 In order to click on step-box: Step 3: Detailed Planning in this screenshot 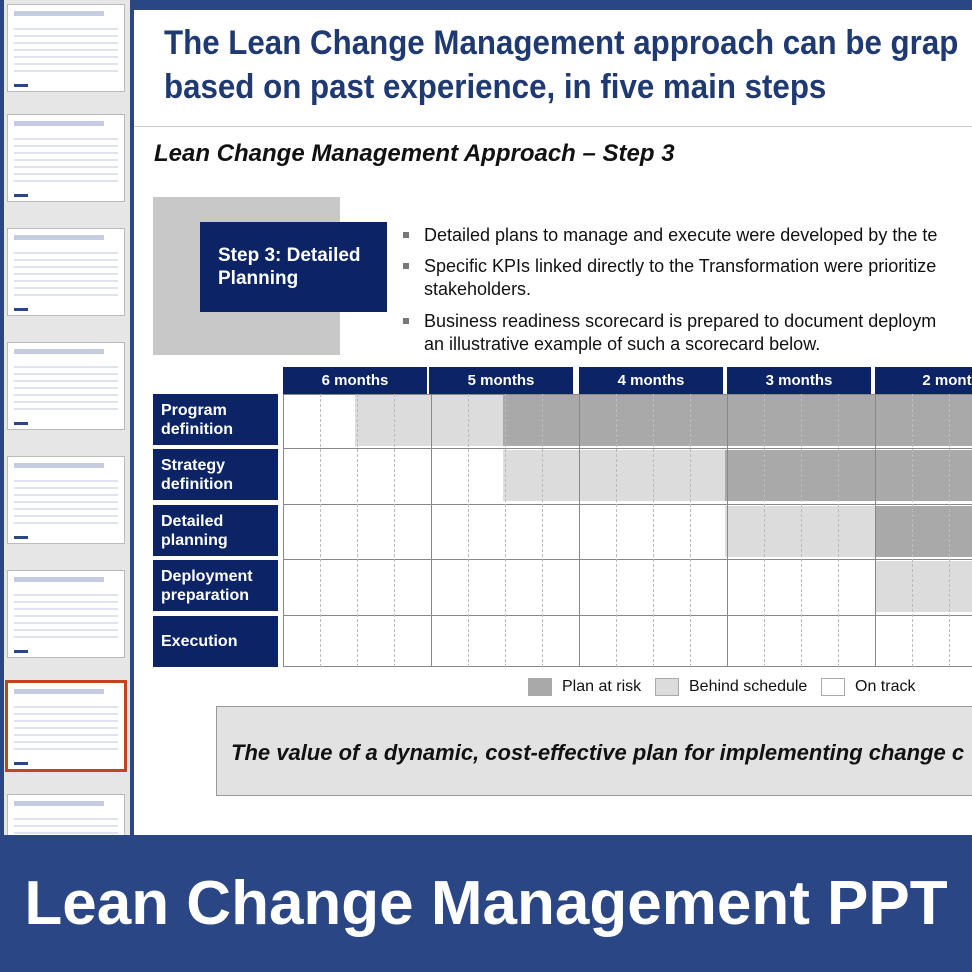, I will do `click(293, 267)`.